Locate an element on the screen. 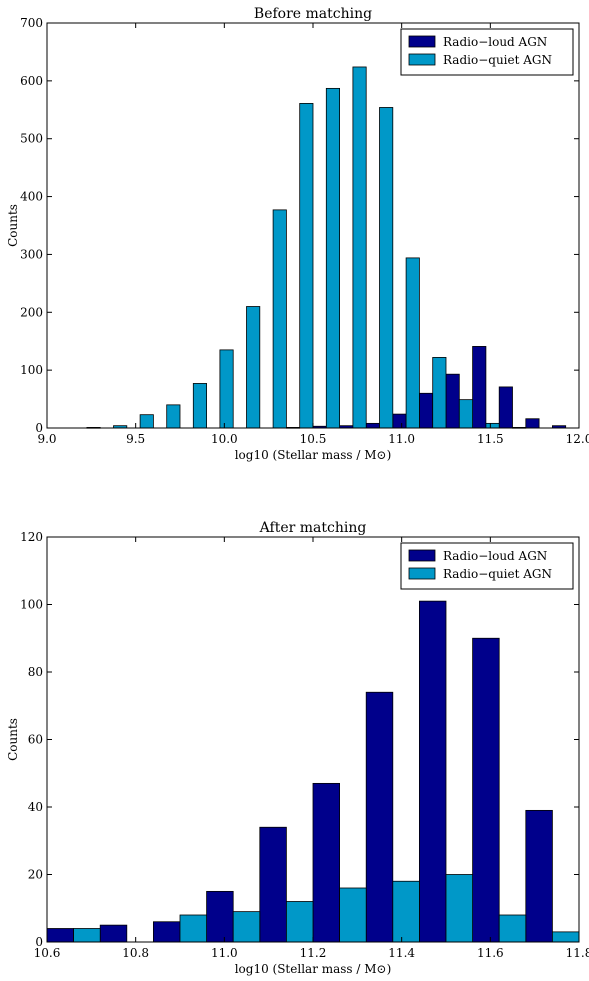  y-tick-label: 120 is located at coordinates (31, 537).